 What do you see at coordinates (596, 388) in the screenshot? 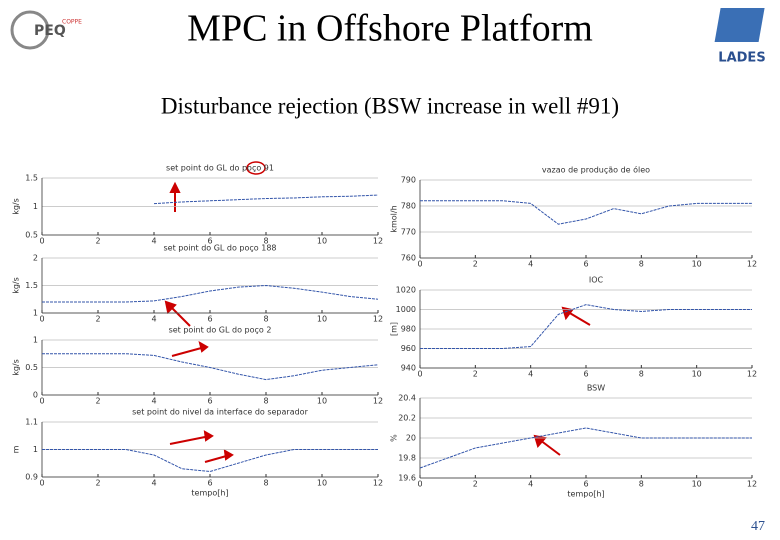
I see `chart-title: BSW` at bounding box center [596, 388].